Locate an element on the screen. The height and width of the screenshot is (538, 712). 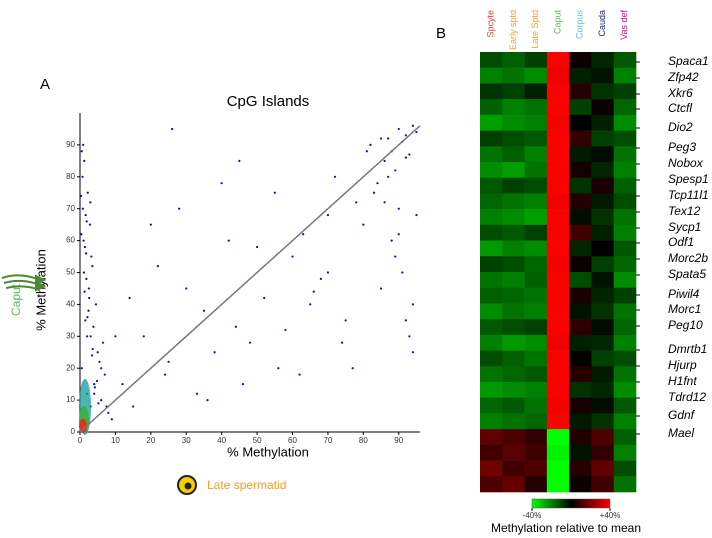
gene-label: Tdrd12 is located at coordinates (687, 397).